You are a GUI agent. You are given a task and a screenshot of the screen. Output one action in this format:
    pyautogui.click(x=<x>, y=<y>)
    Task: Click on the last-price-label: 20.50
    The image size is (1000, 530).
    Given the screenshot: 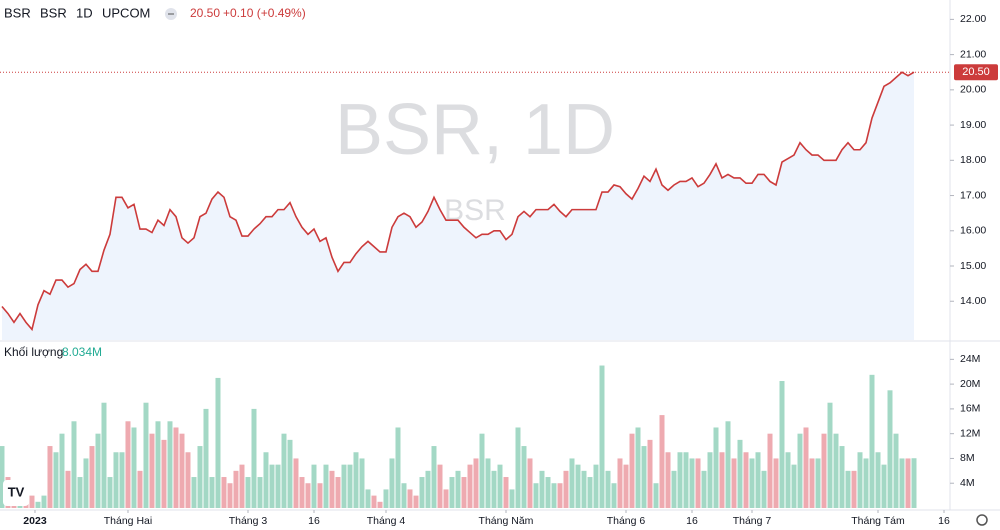 What is the action you would take?
    pyautogui.click(x=976, y=72)
    